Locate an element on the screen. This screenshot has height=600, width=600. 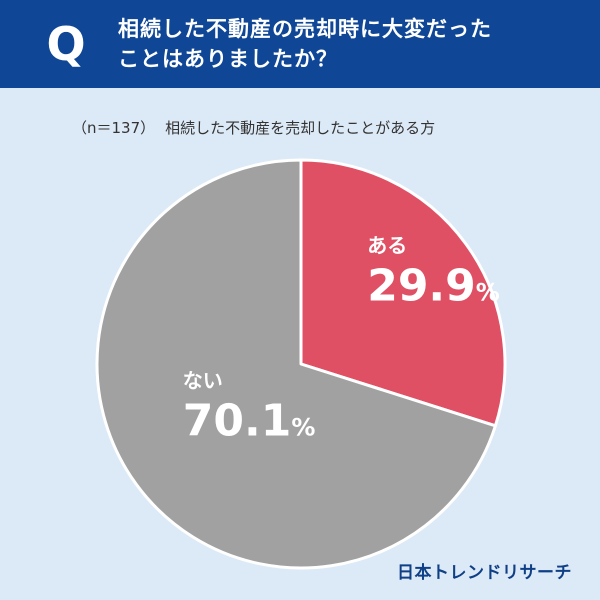
q-icon: Q is located at coordinates (66, 44).